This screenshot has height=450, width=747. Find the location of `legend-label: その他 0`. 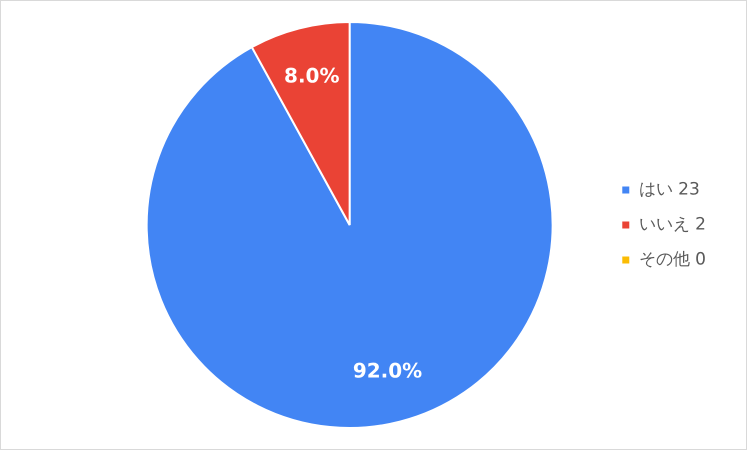

legend-label: その他 0 is located at coordinates (672, 259).